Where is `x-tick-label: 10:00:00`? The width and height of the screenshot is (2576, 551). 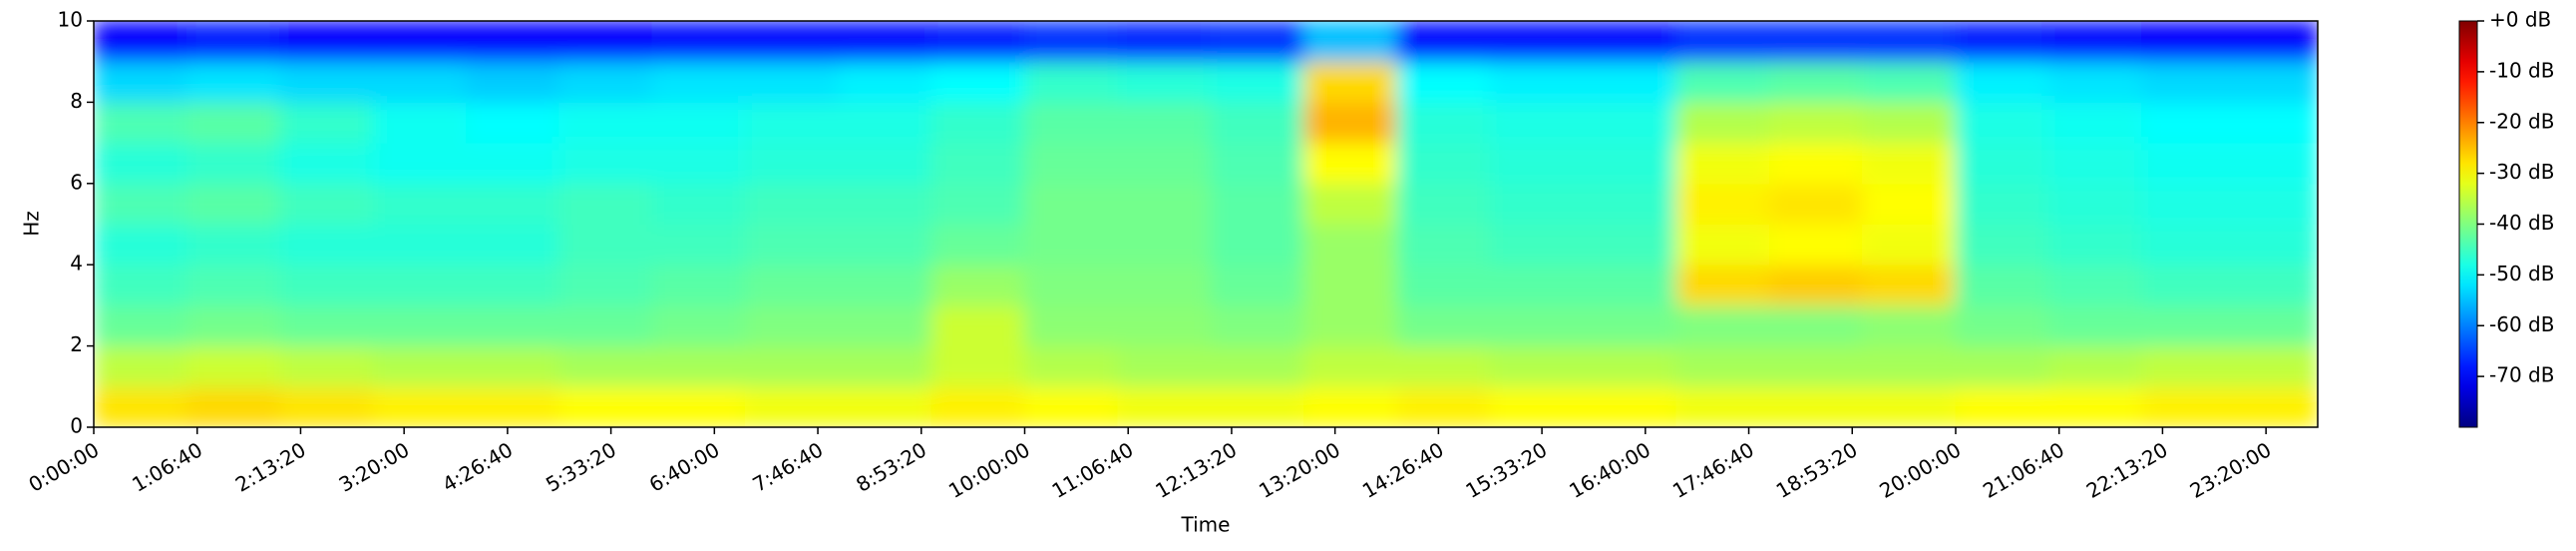
x-tick-label: 10:00:00 is located at coordinates (989, 470).